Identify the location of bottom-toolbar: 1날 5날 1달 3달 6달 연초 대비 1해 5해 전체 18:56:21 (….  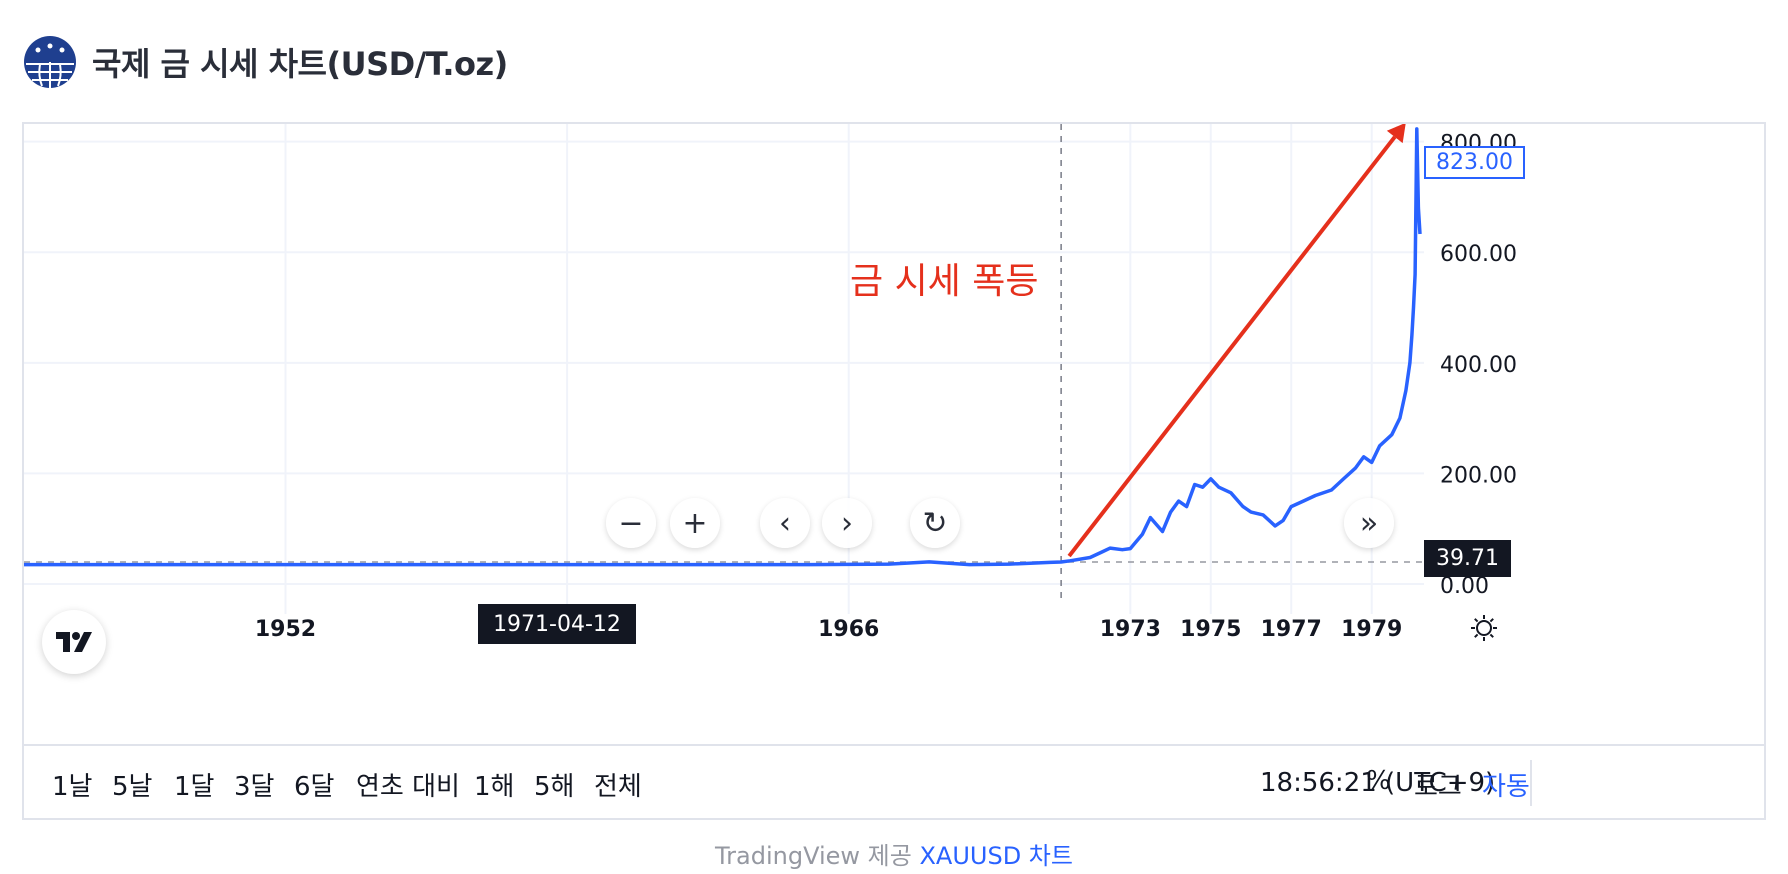
(894, 782).